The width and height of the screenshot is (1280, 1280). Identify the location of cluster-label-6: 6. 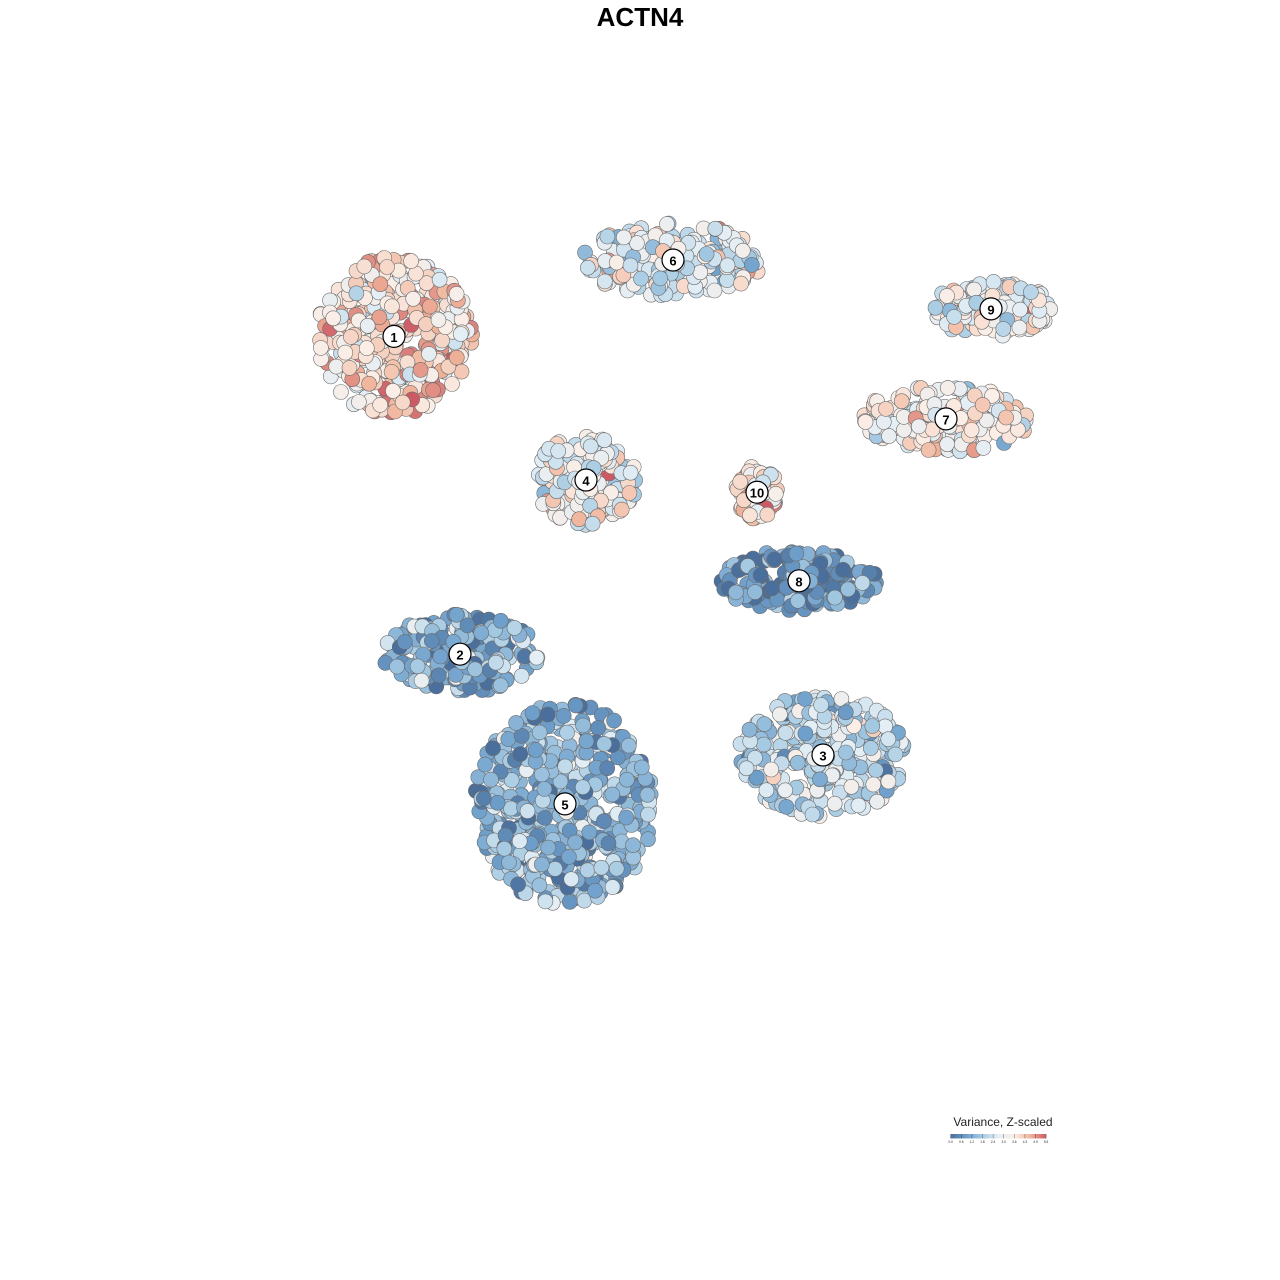
(673, 260).